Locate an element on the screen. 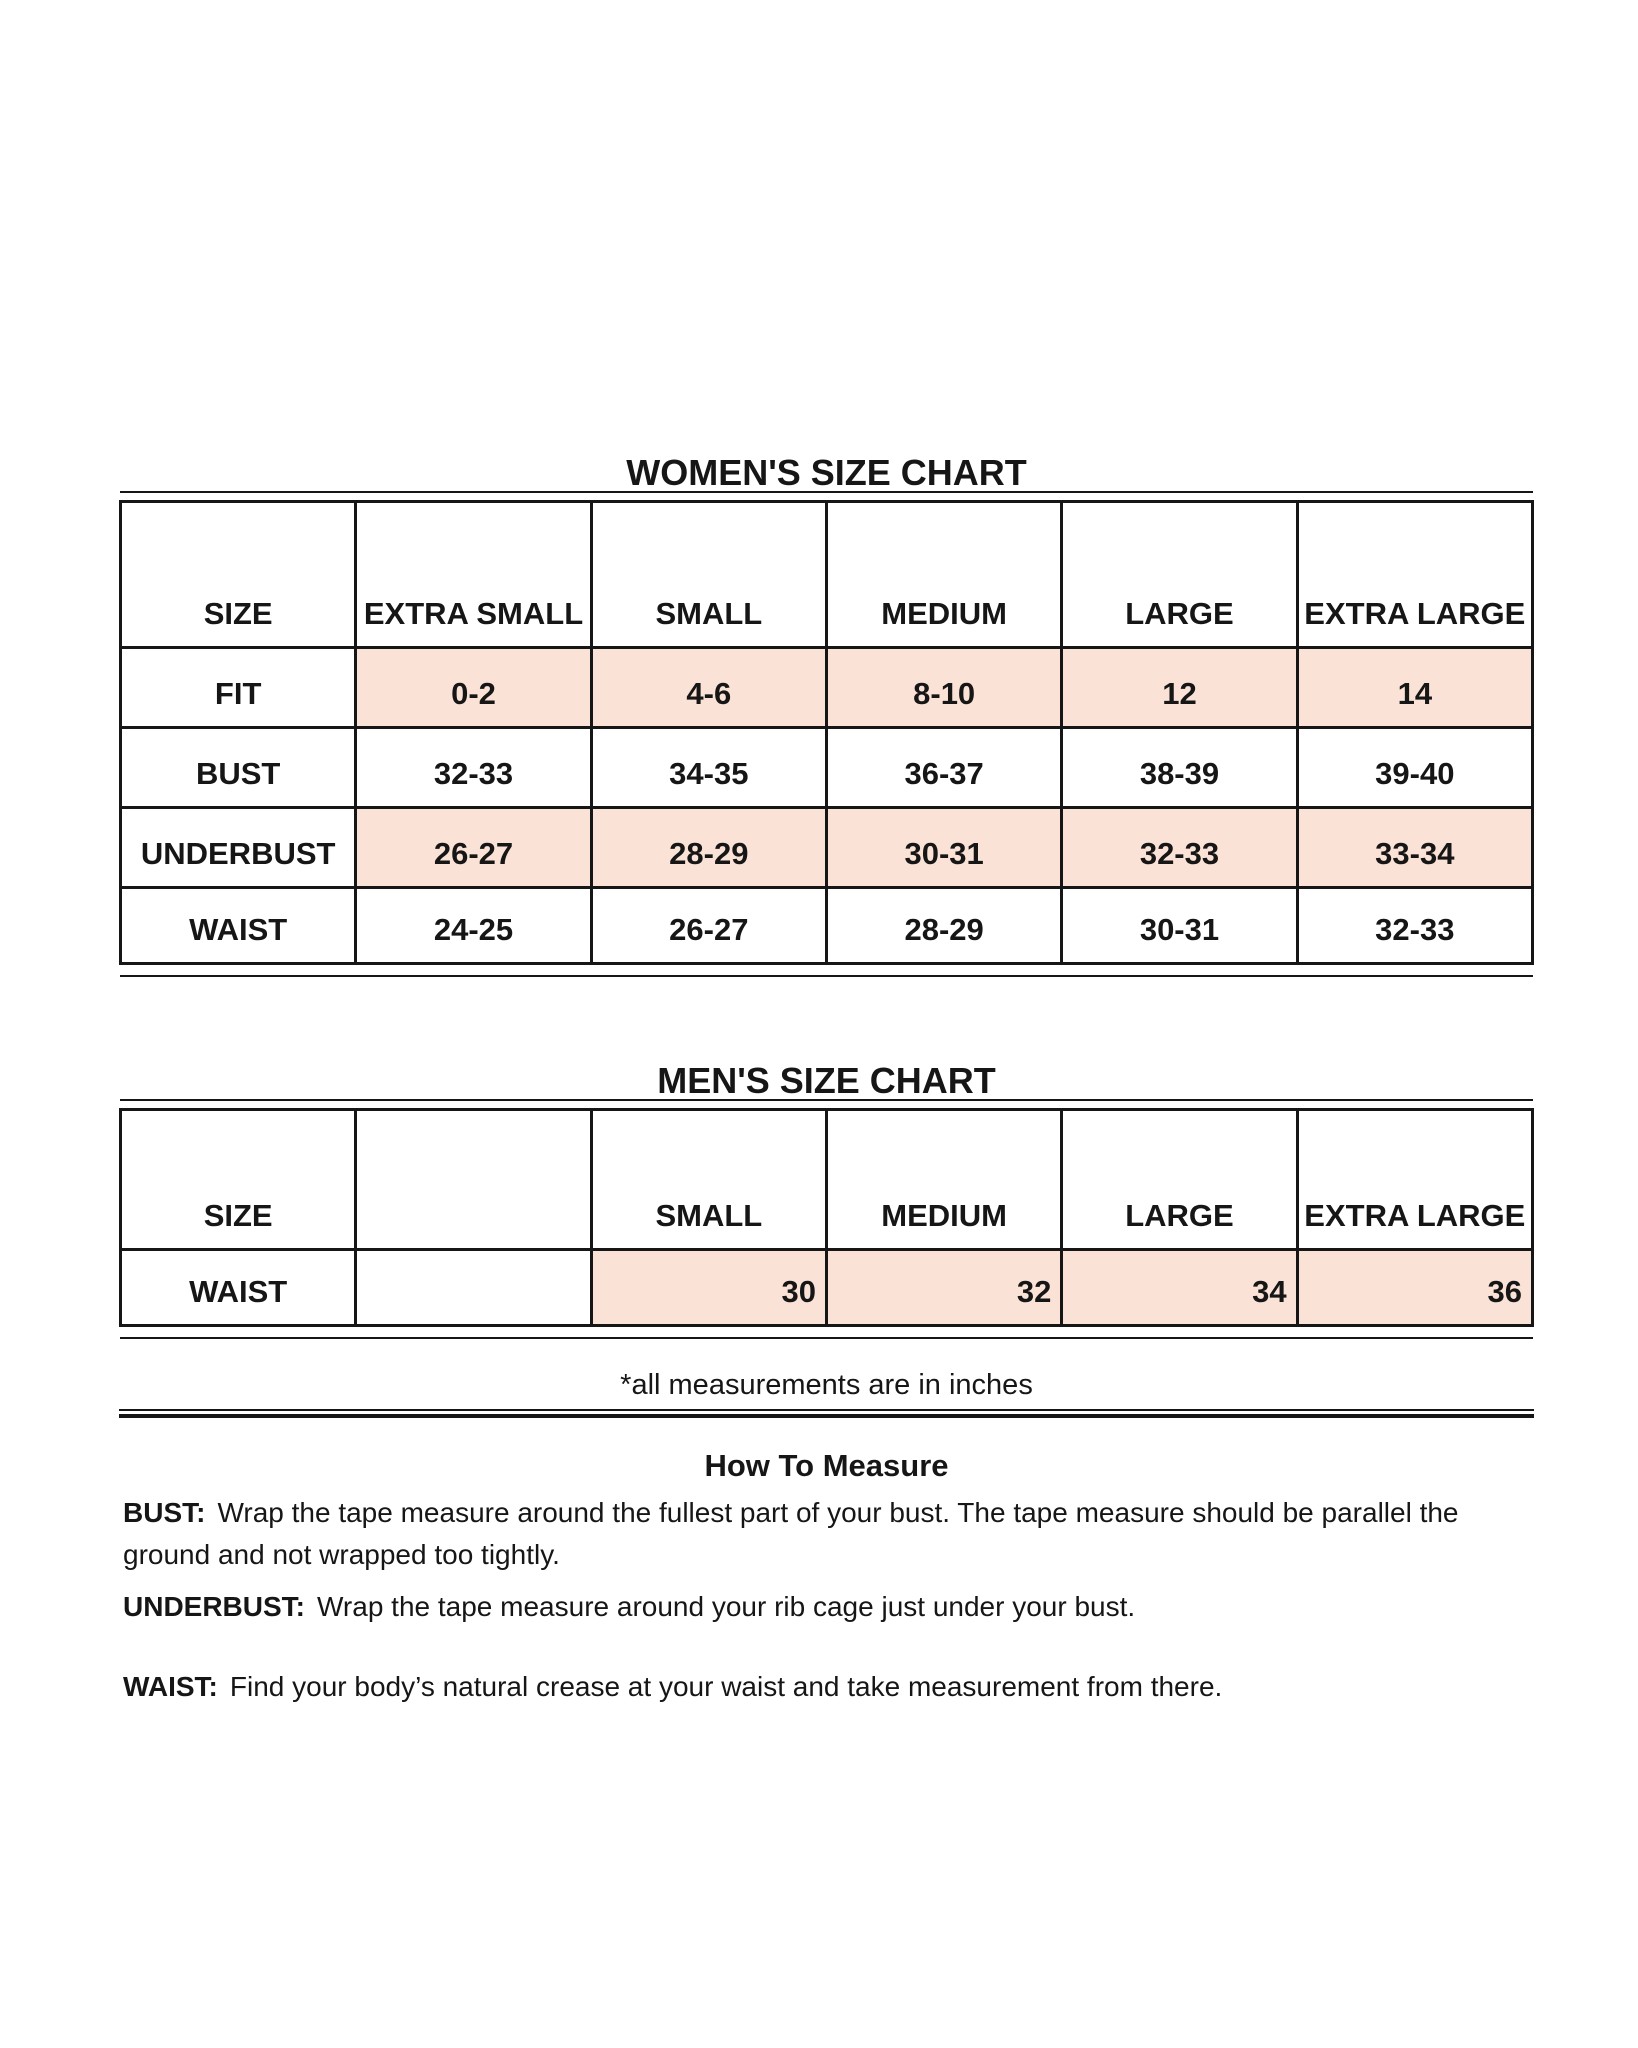  bust-instruction-label: BUST: is located at coordinates (164, 1512).